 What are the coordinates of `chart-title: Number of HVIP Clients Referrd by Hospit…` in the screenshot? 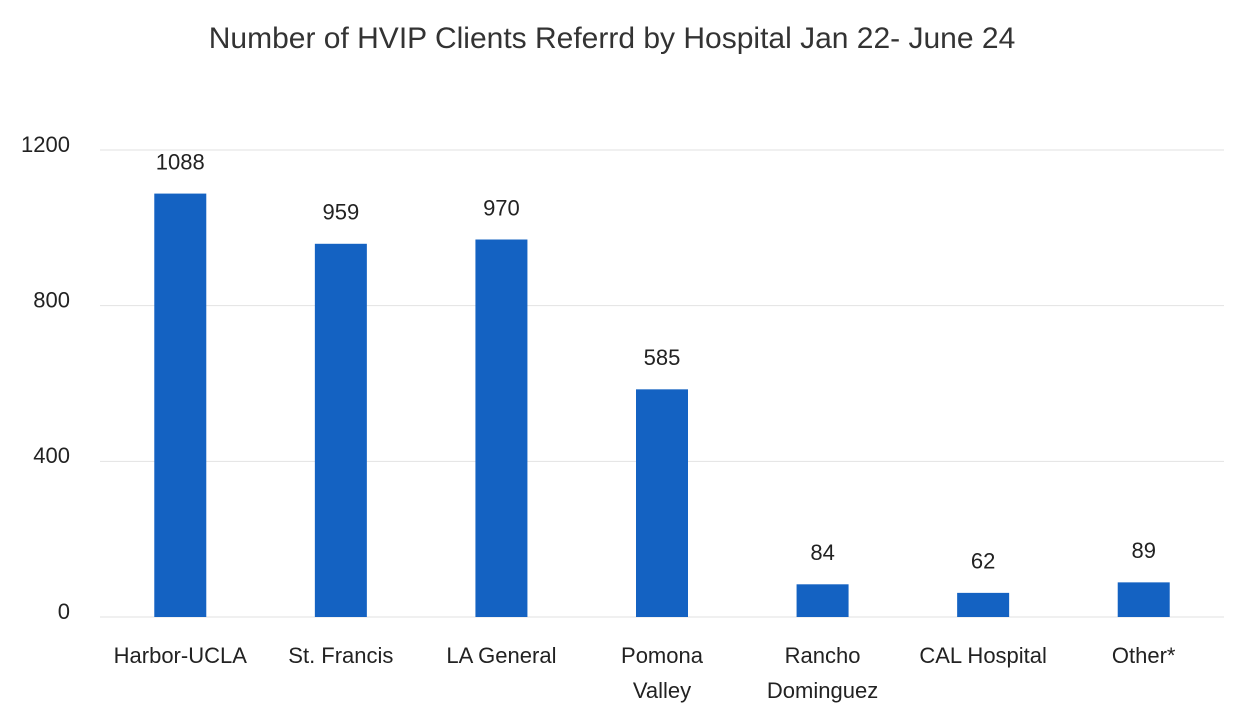 It's located at (612, 38).